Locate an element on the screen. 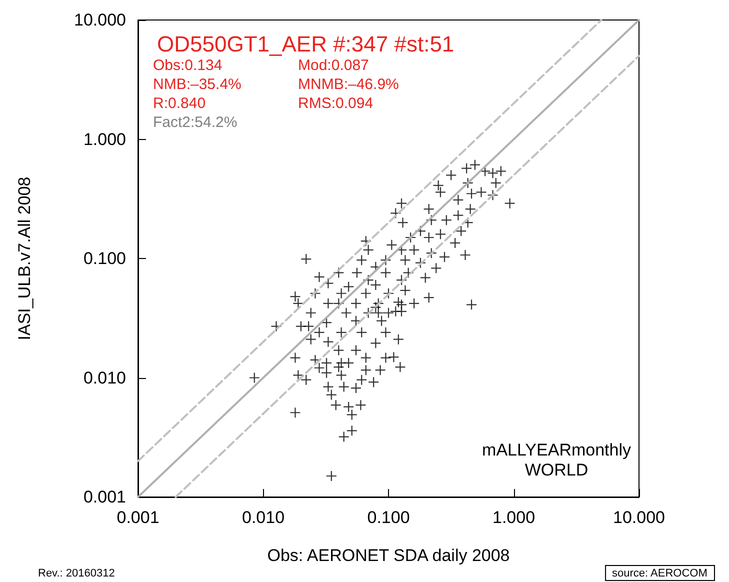 The height and width of the screenshot is (582, 729). x-tick-label: 0.001 is located at coordinates (138, 517).